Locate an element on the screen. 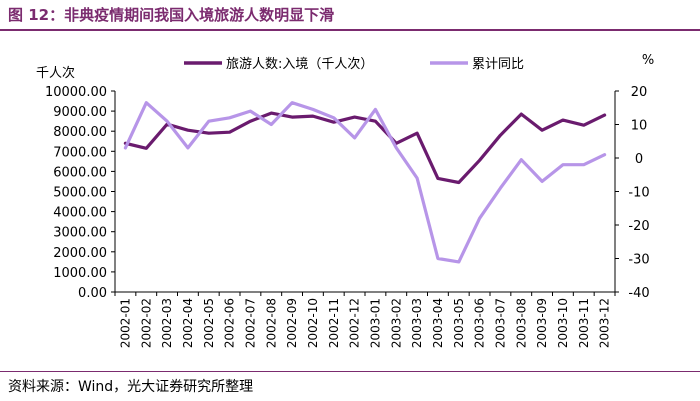  x-tick-label: 2002-06 is located at coordinates (230, 323).